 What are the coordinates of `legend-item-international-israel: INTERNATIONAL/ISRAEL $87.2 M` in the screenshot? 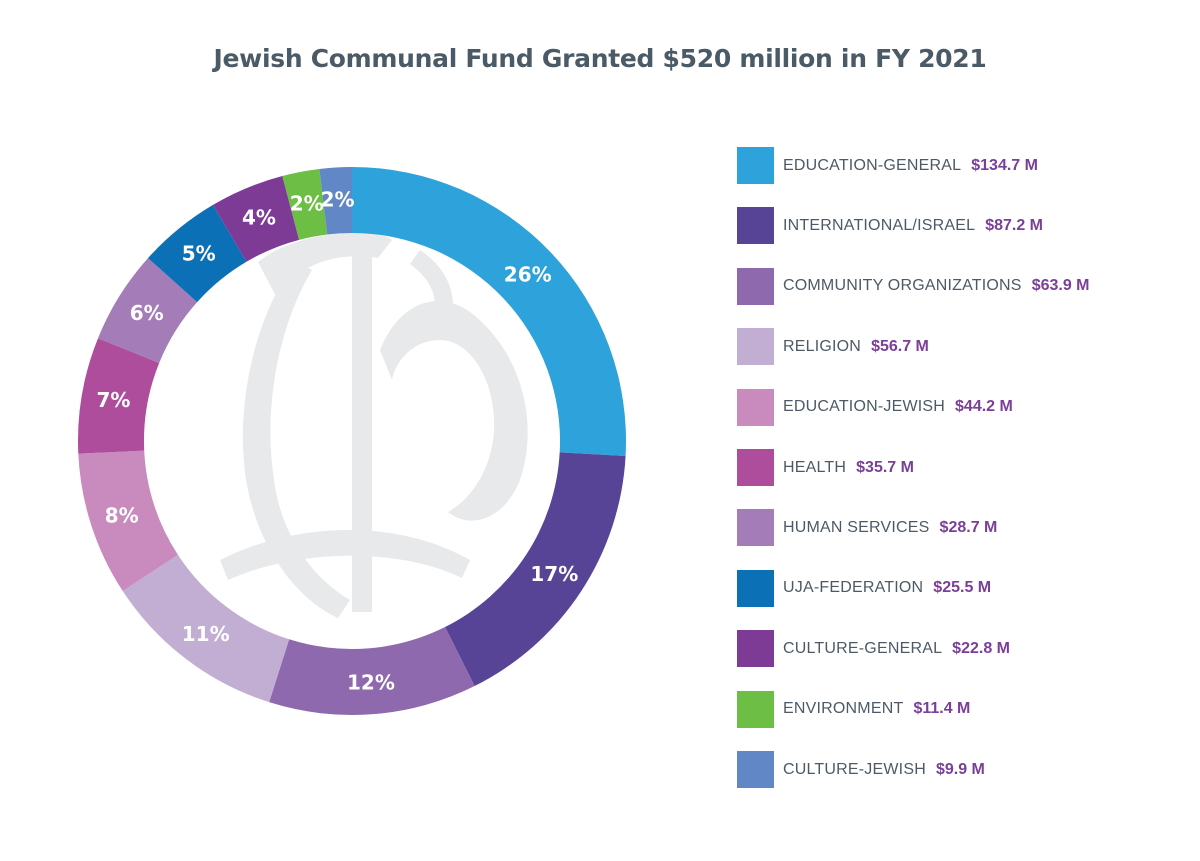 It's located at (967, 226).